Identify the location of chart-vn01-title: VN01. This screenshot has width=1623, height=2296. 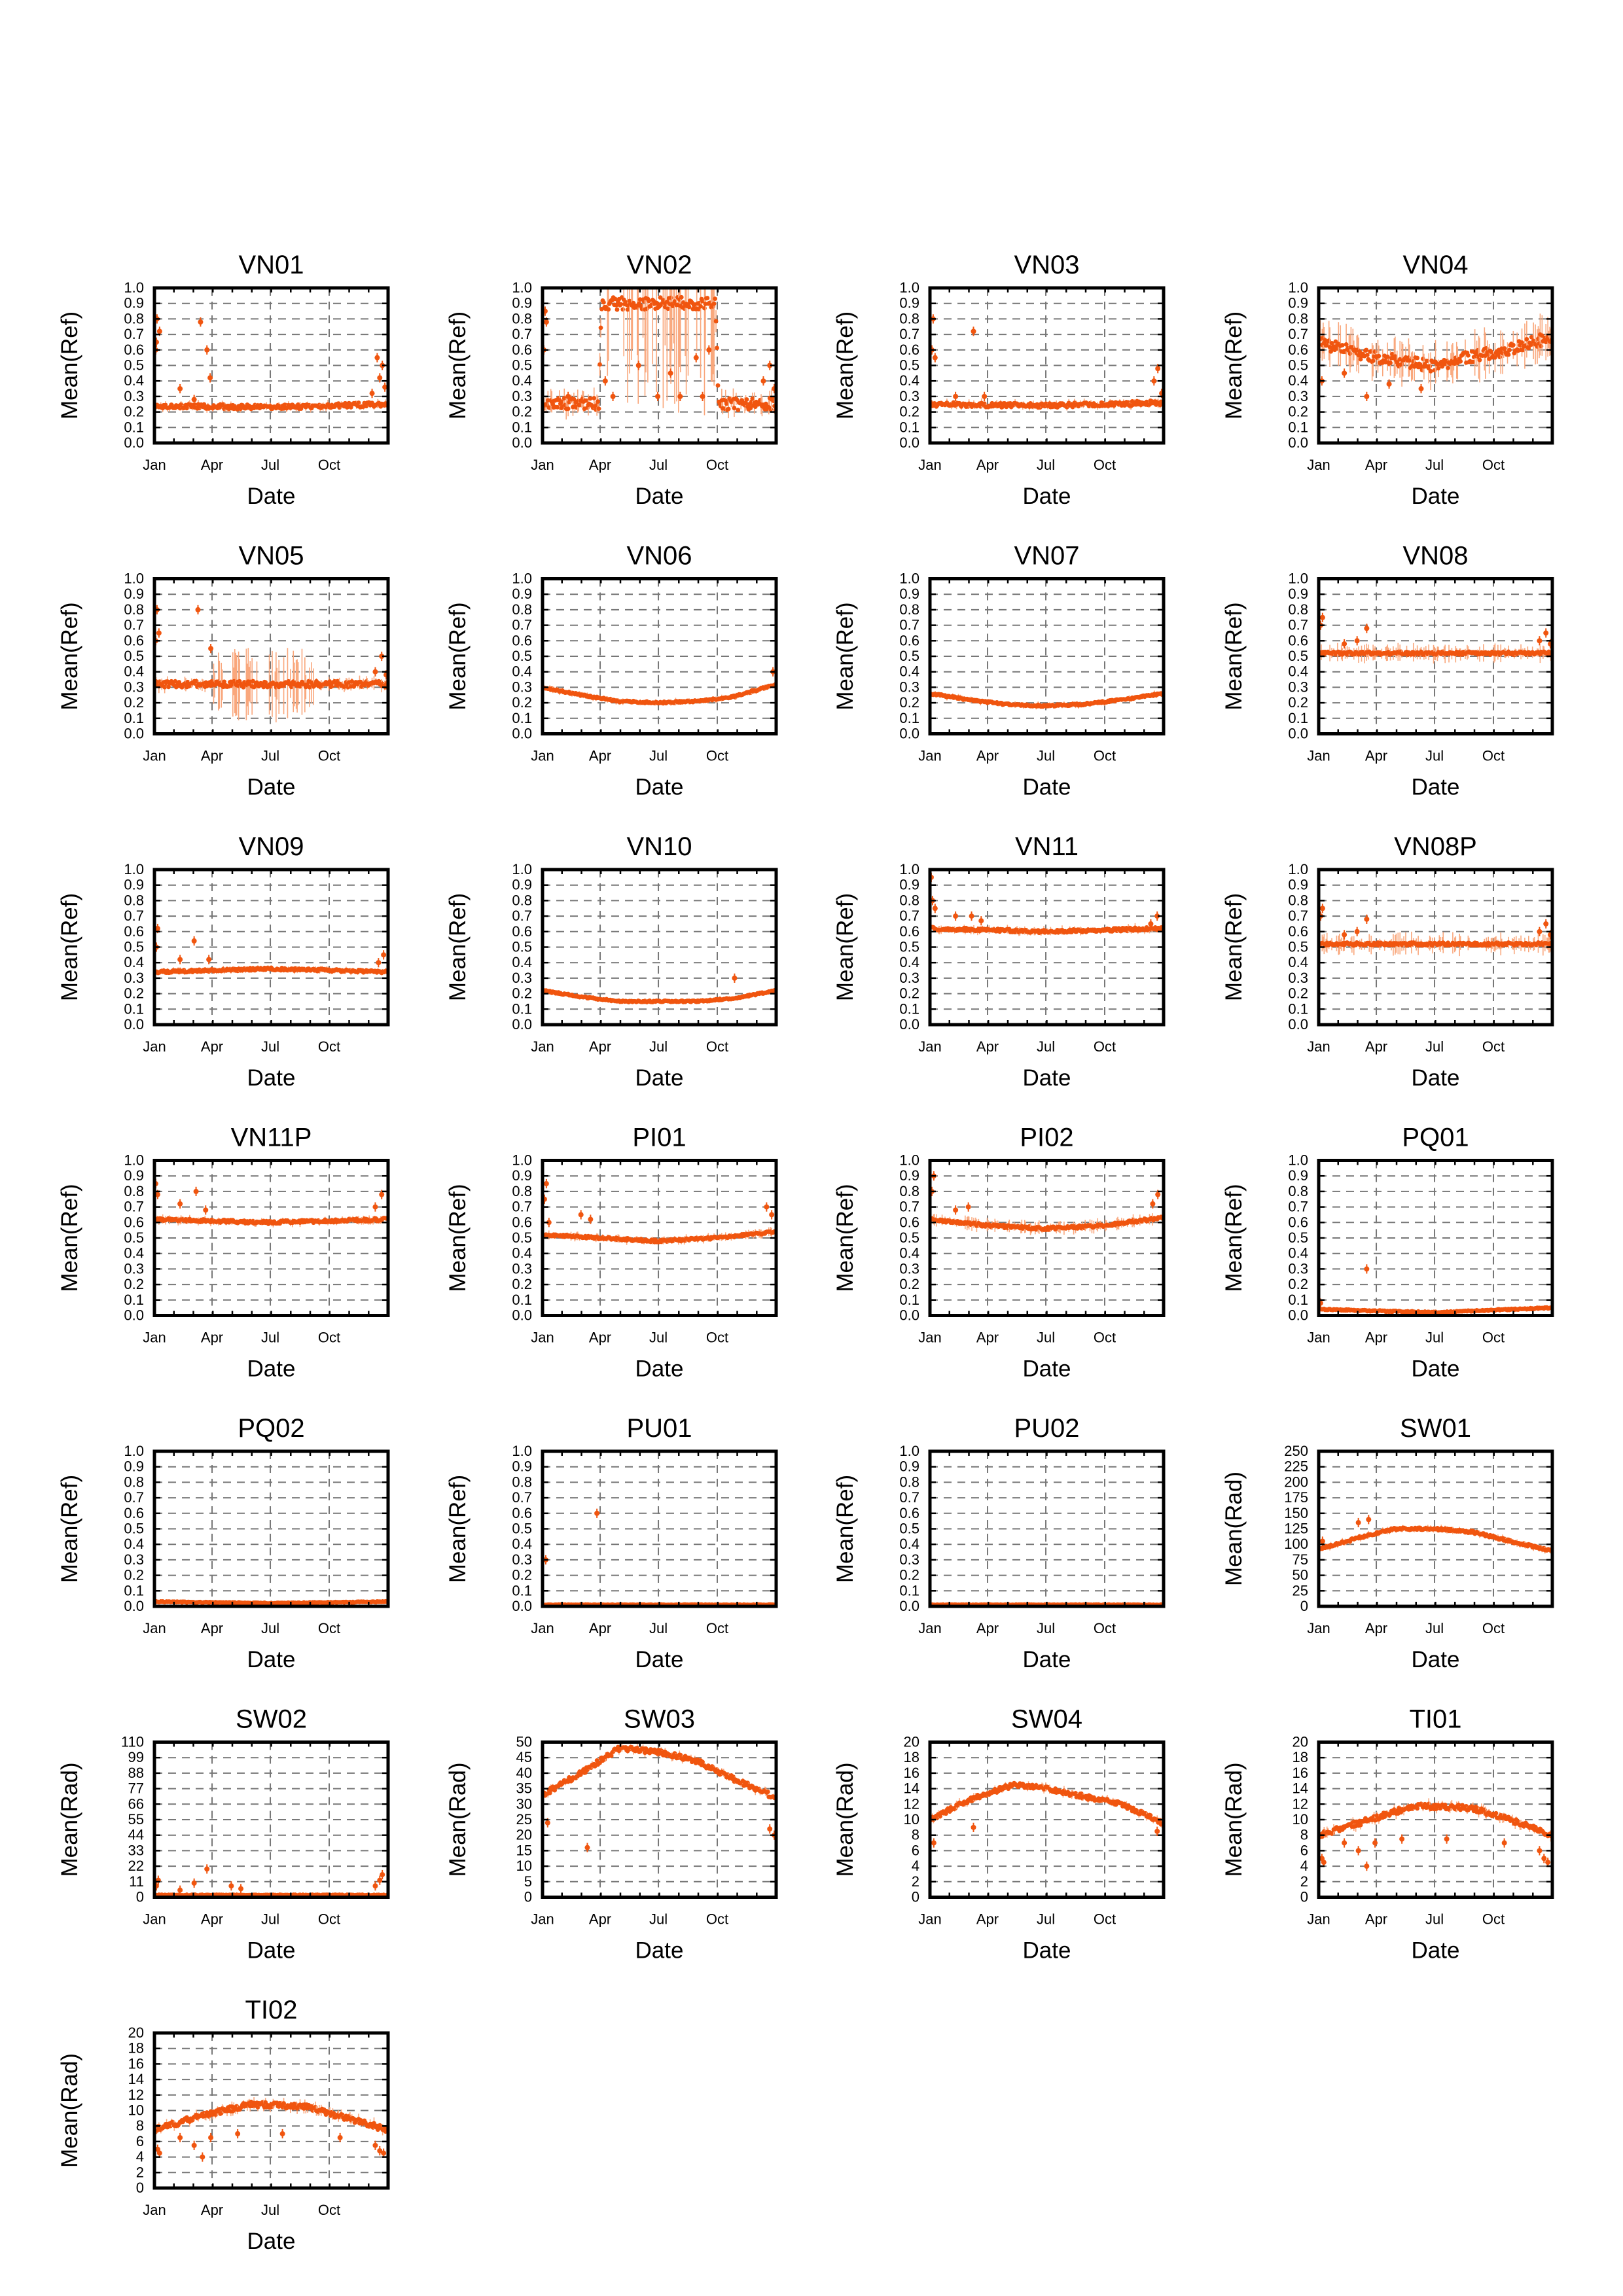
(271, 265).